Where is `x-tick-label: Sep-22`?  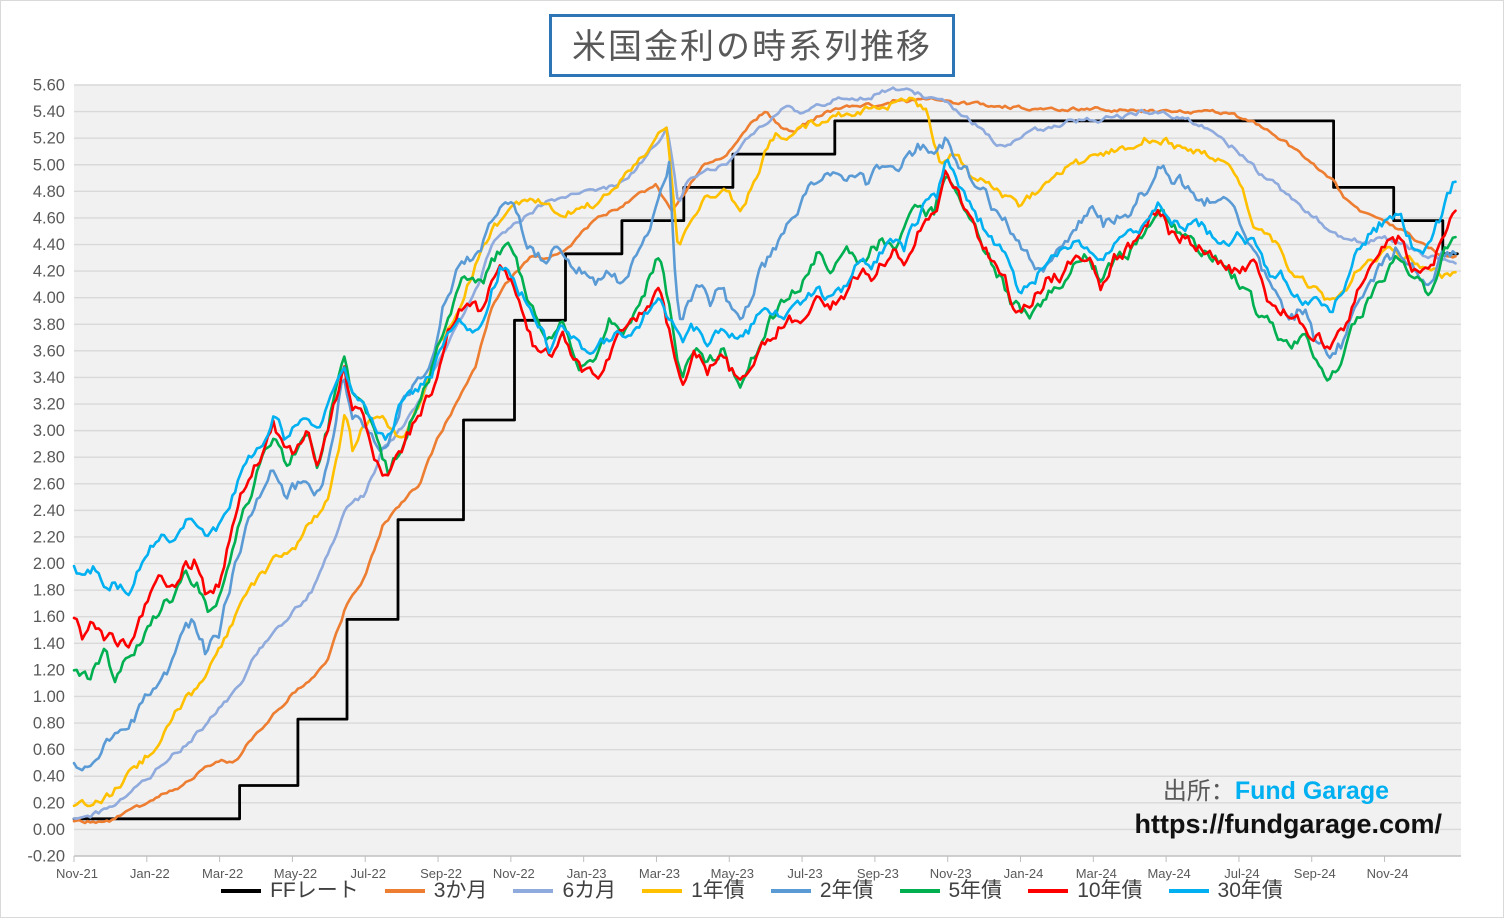 x-tick-label: Sep-22 is located at coordinates (441, 873).